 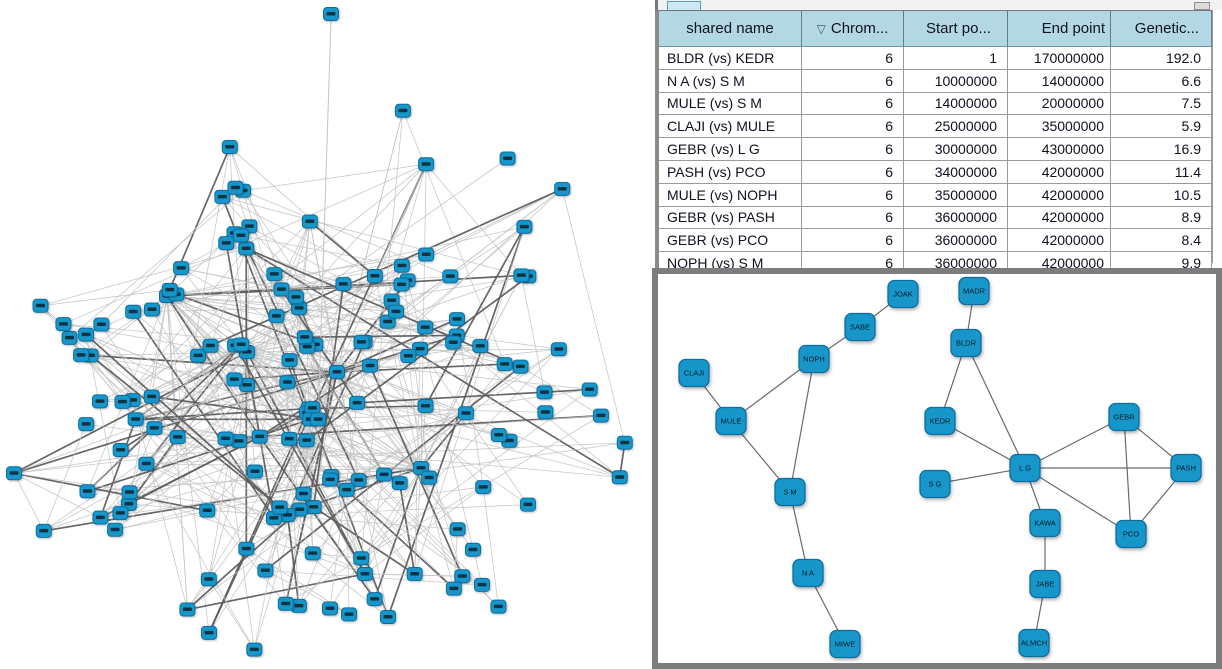 I want to click on network-node-gebr: GEBR, so click(x=1124, y=417).